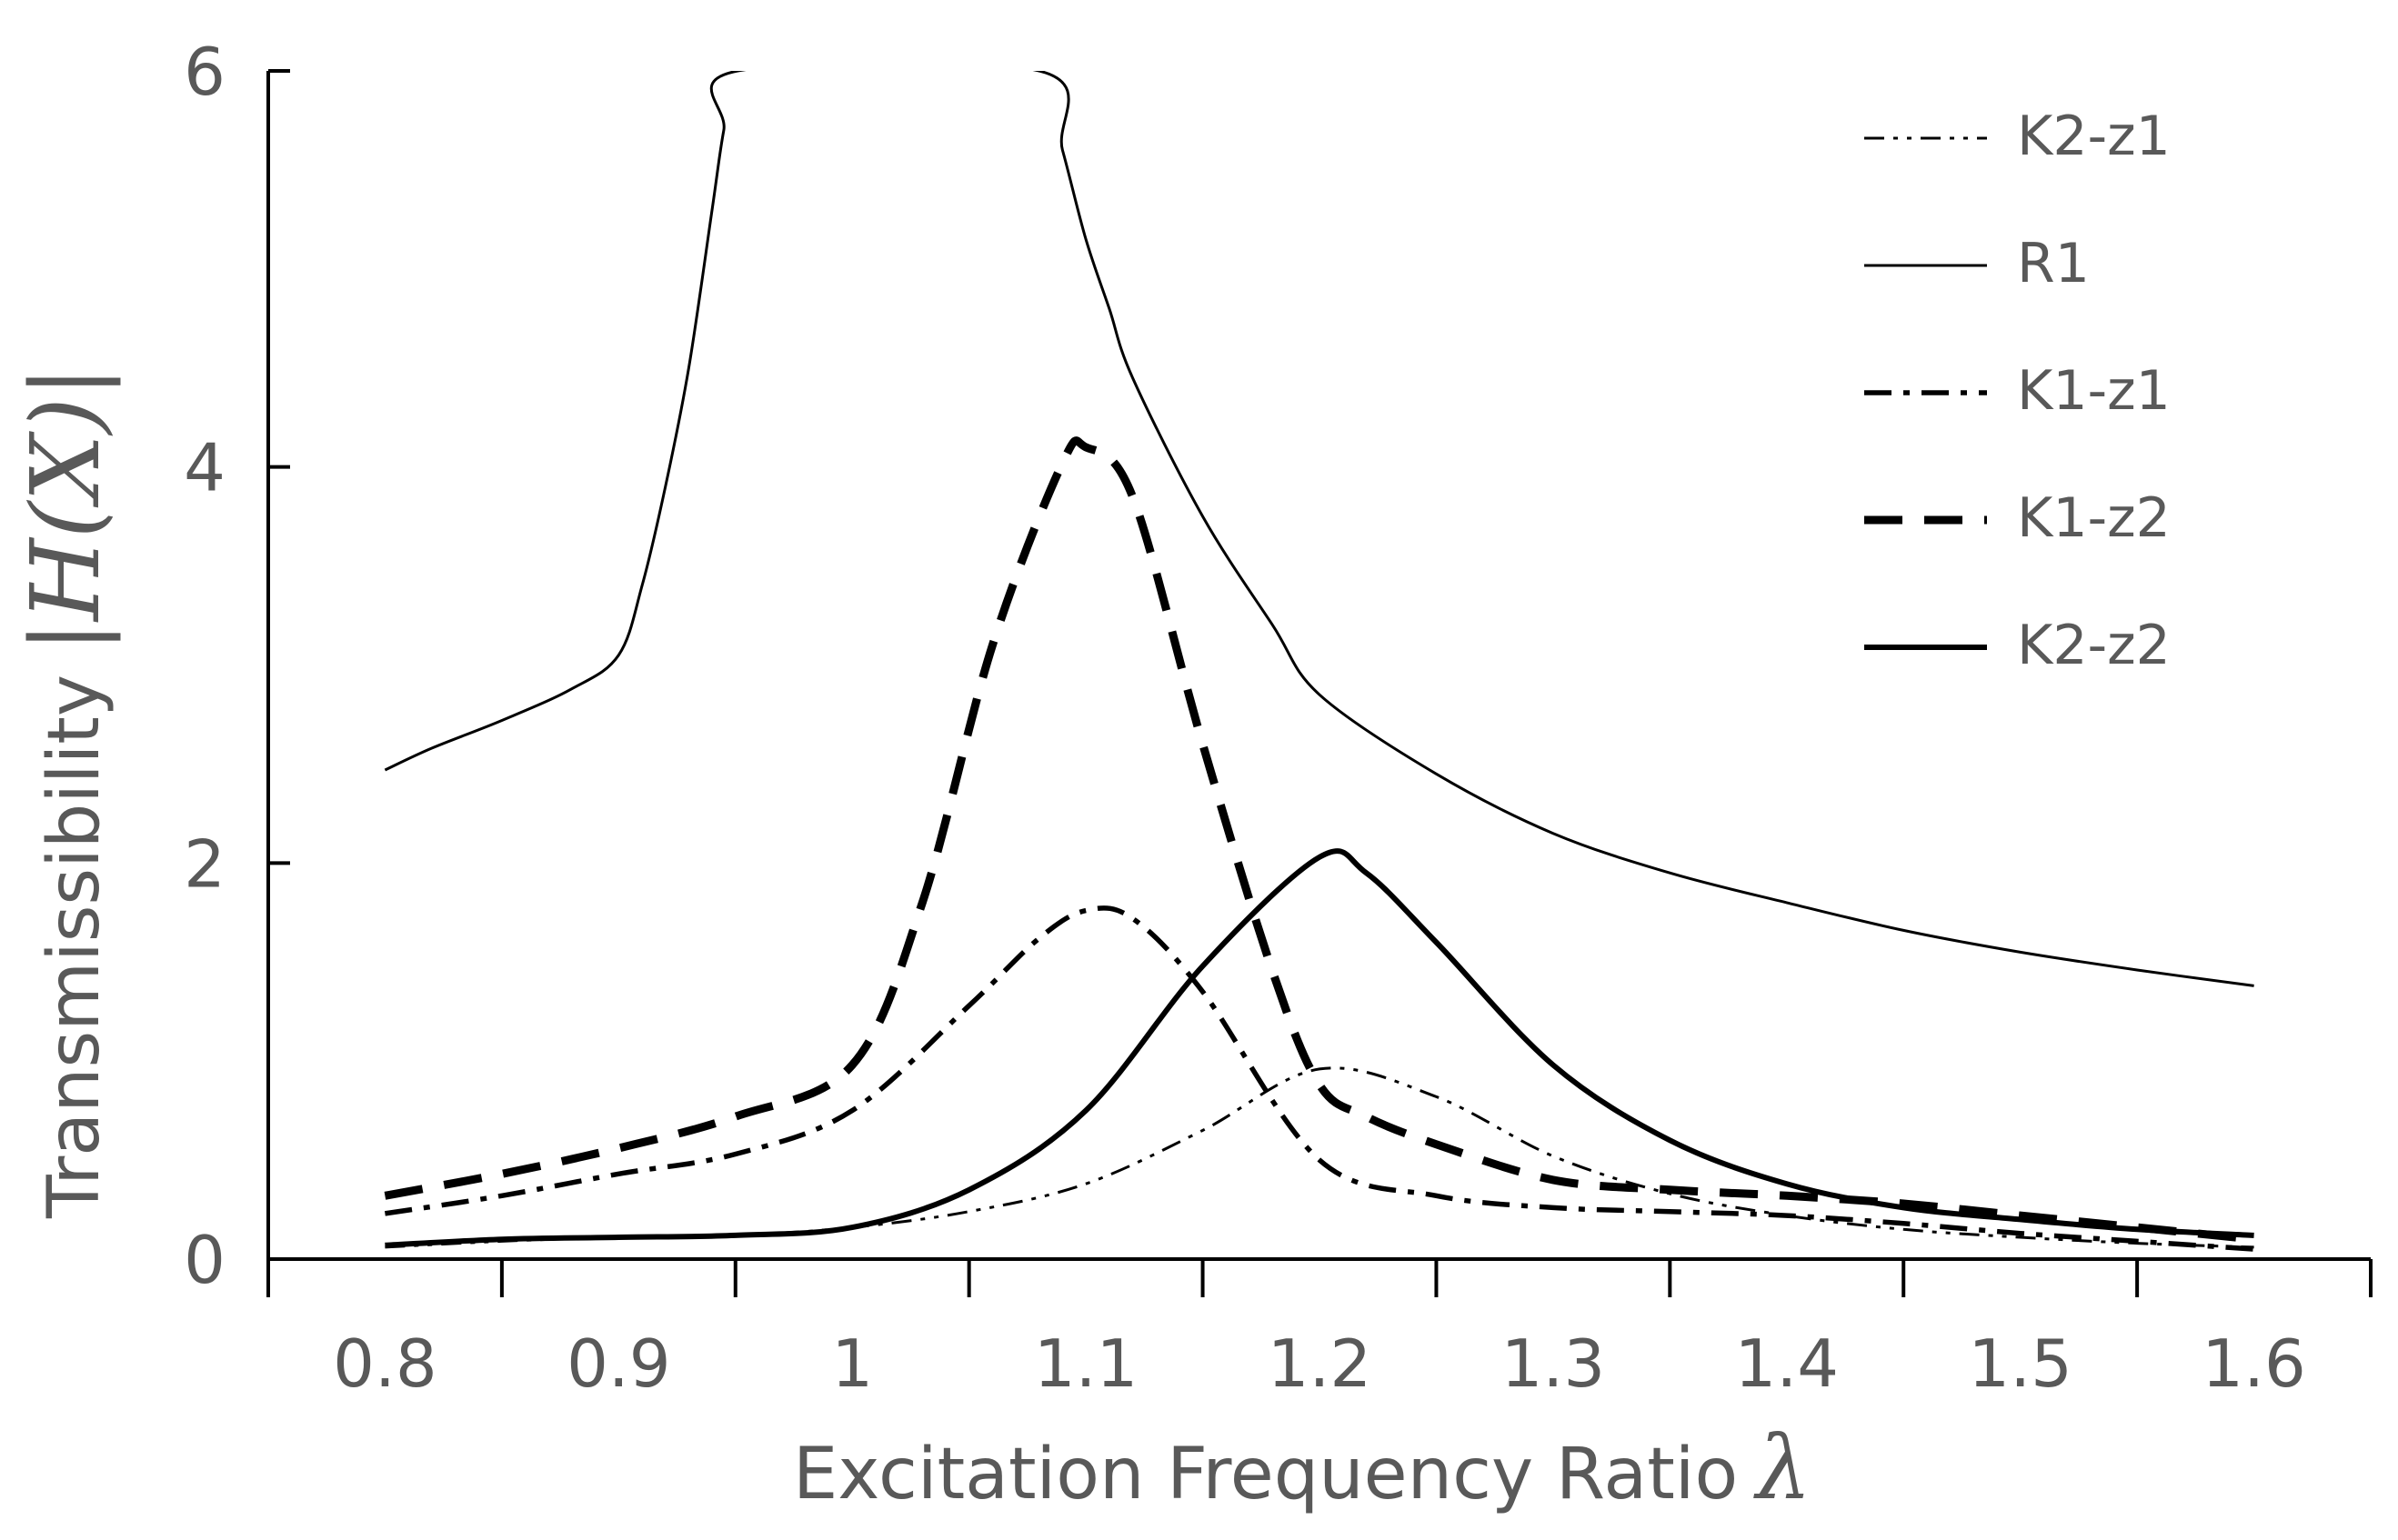 Image resolution: width=2398 pixels, height=1540 pixels. I want to click on x-tick-label: 1.4, so click(1788, 1363).